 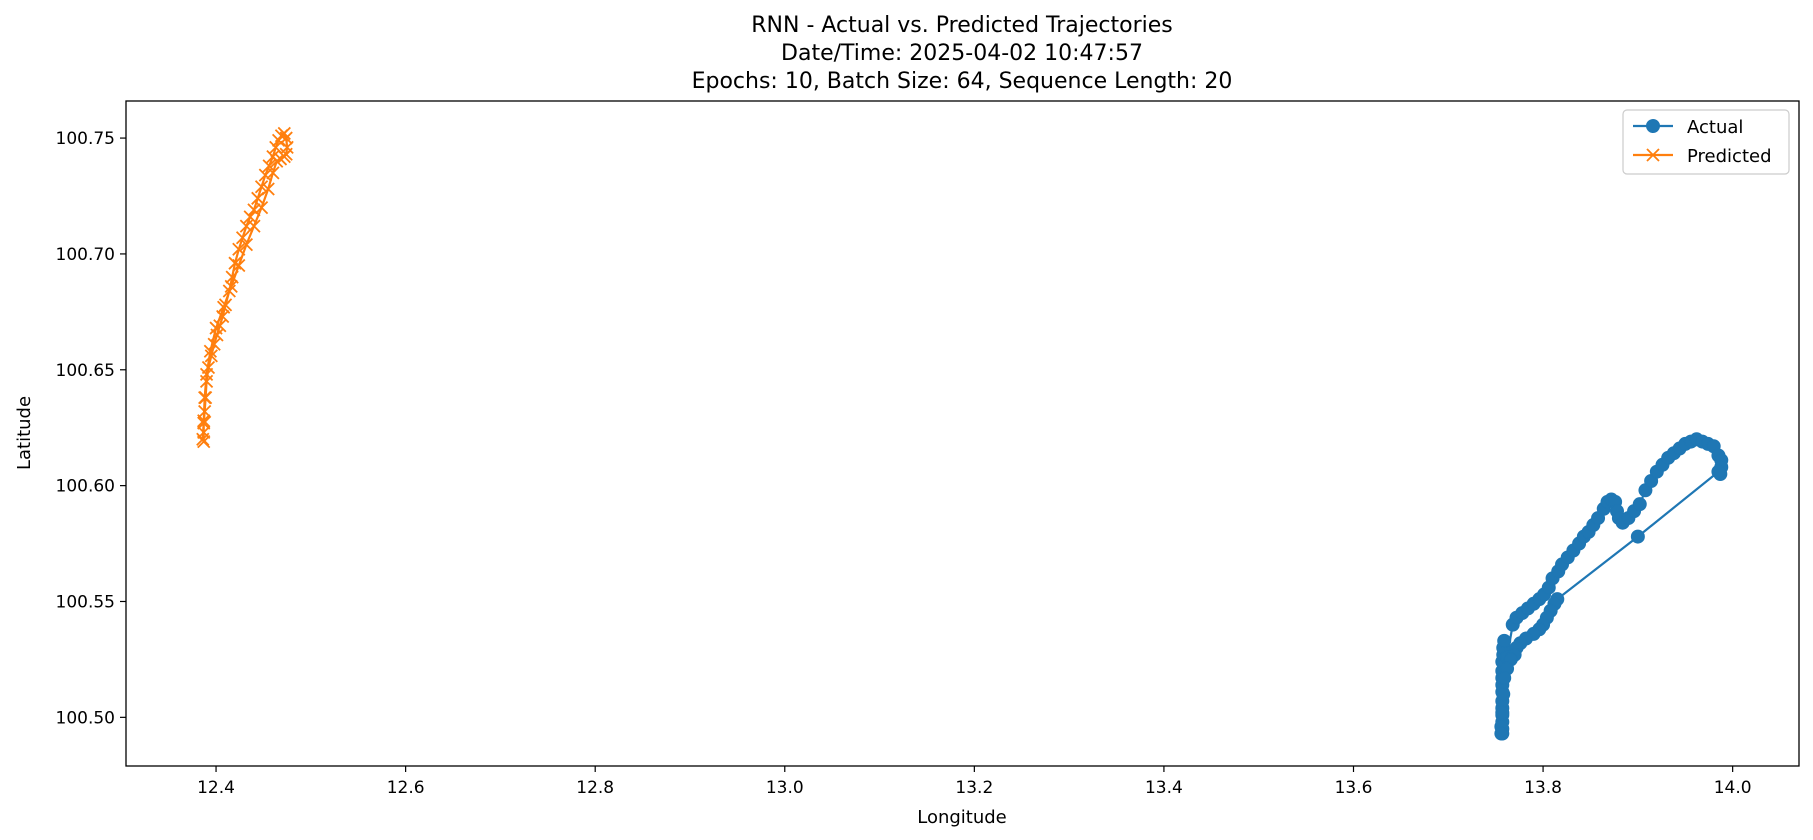 I want to click on x-tick-label: 13.4, so click(x=1164, y=788).